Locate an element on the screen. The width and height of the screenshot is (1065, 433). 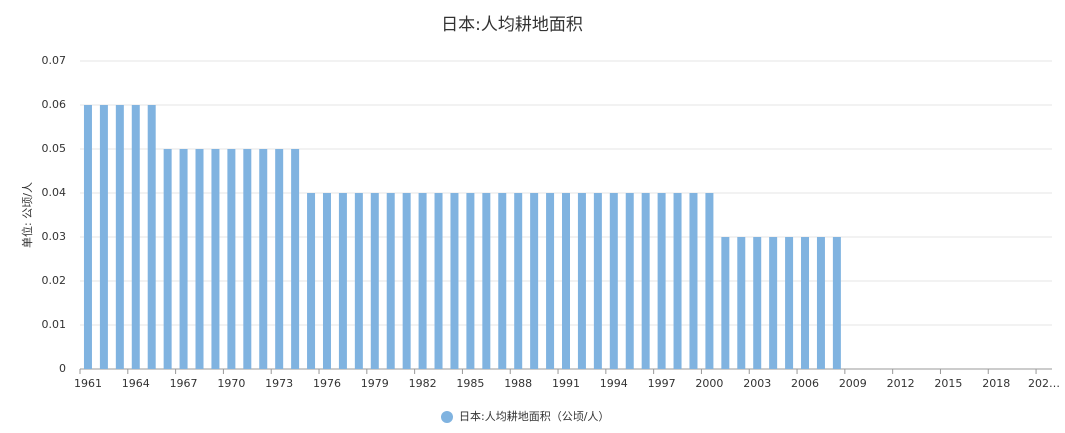
x-tick-label: 1973 is located at coordinates (279, 383).